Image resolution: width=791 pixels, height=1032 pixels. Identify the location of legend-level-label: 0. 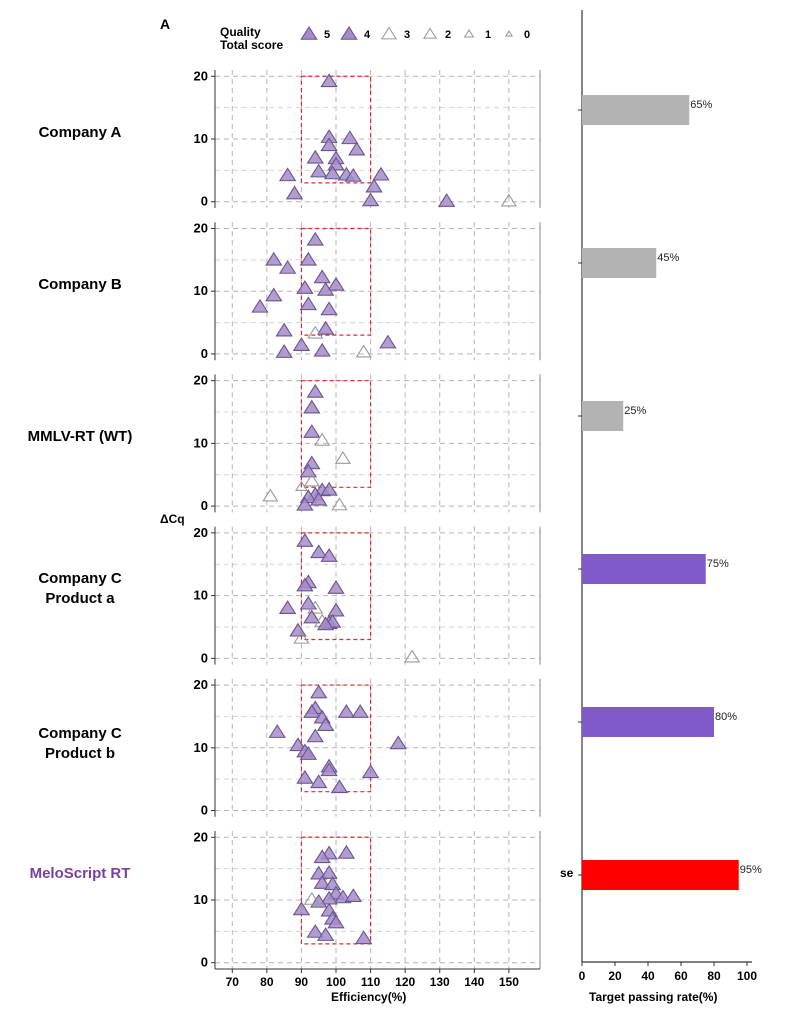
(527, 35).